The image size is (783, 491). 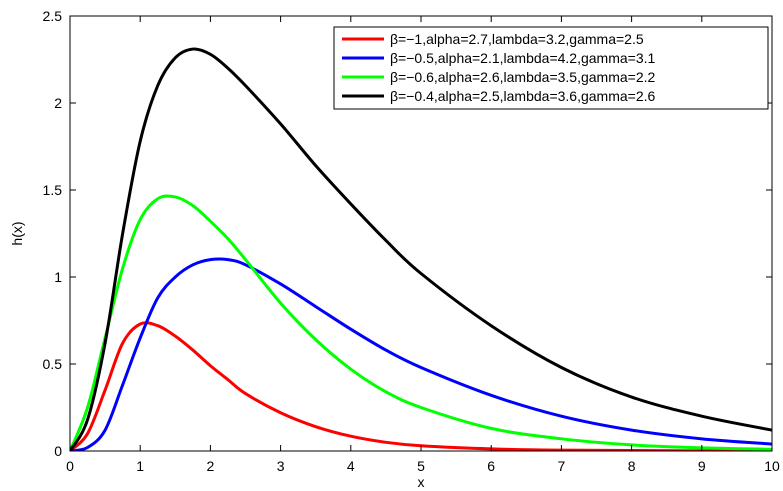 I want to click on x-tick-label: 8, so click(x=632, y=466).